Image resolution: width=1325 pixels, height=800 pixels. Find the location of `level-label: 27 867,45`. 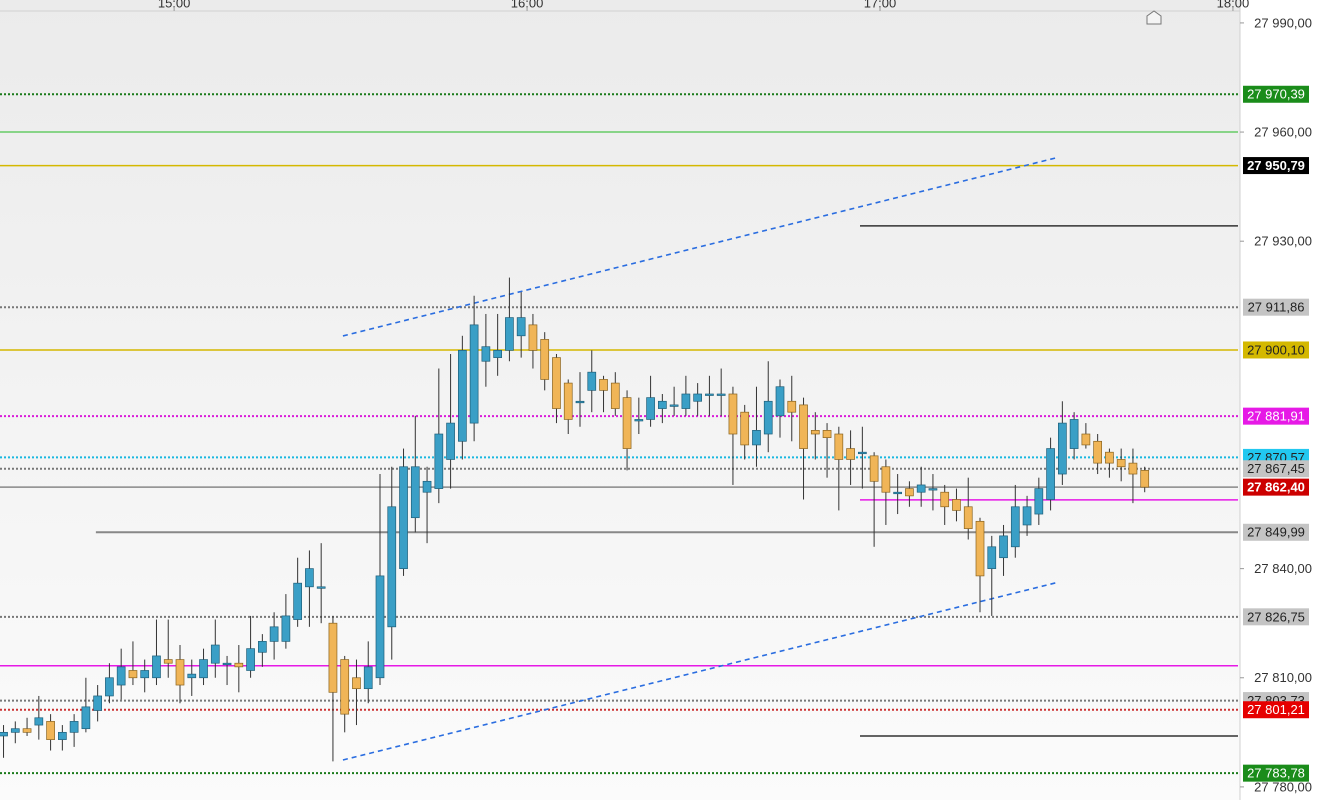

level-label: 27 867,45 is located at coordinates (1276, 468).